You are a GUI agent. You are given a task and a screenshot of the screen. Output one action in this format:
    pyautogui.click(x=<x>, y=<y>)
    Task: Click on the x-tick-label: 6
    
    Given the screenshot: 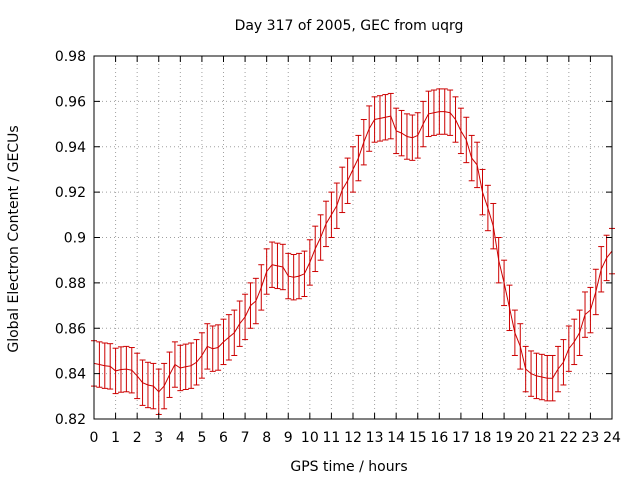 What is the action you would take?
    pyautogui.click(x=223, y=438)
    